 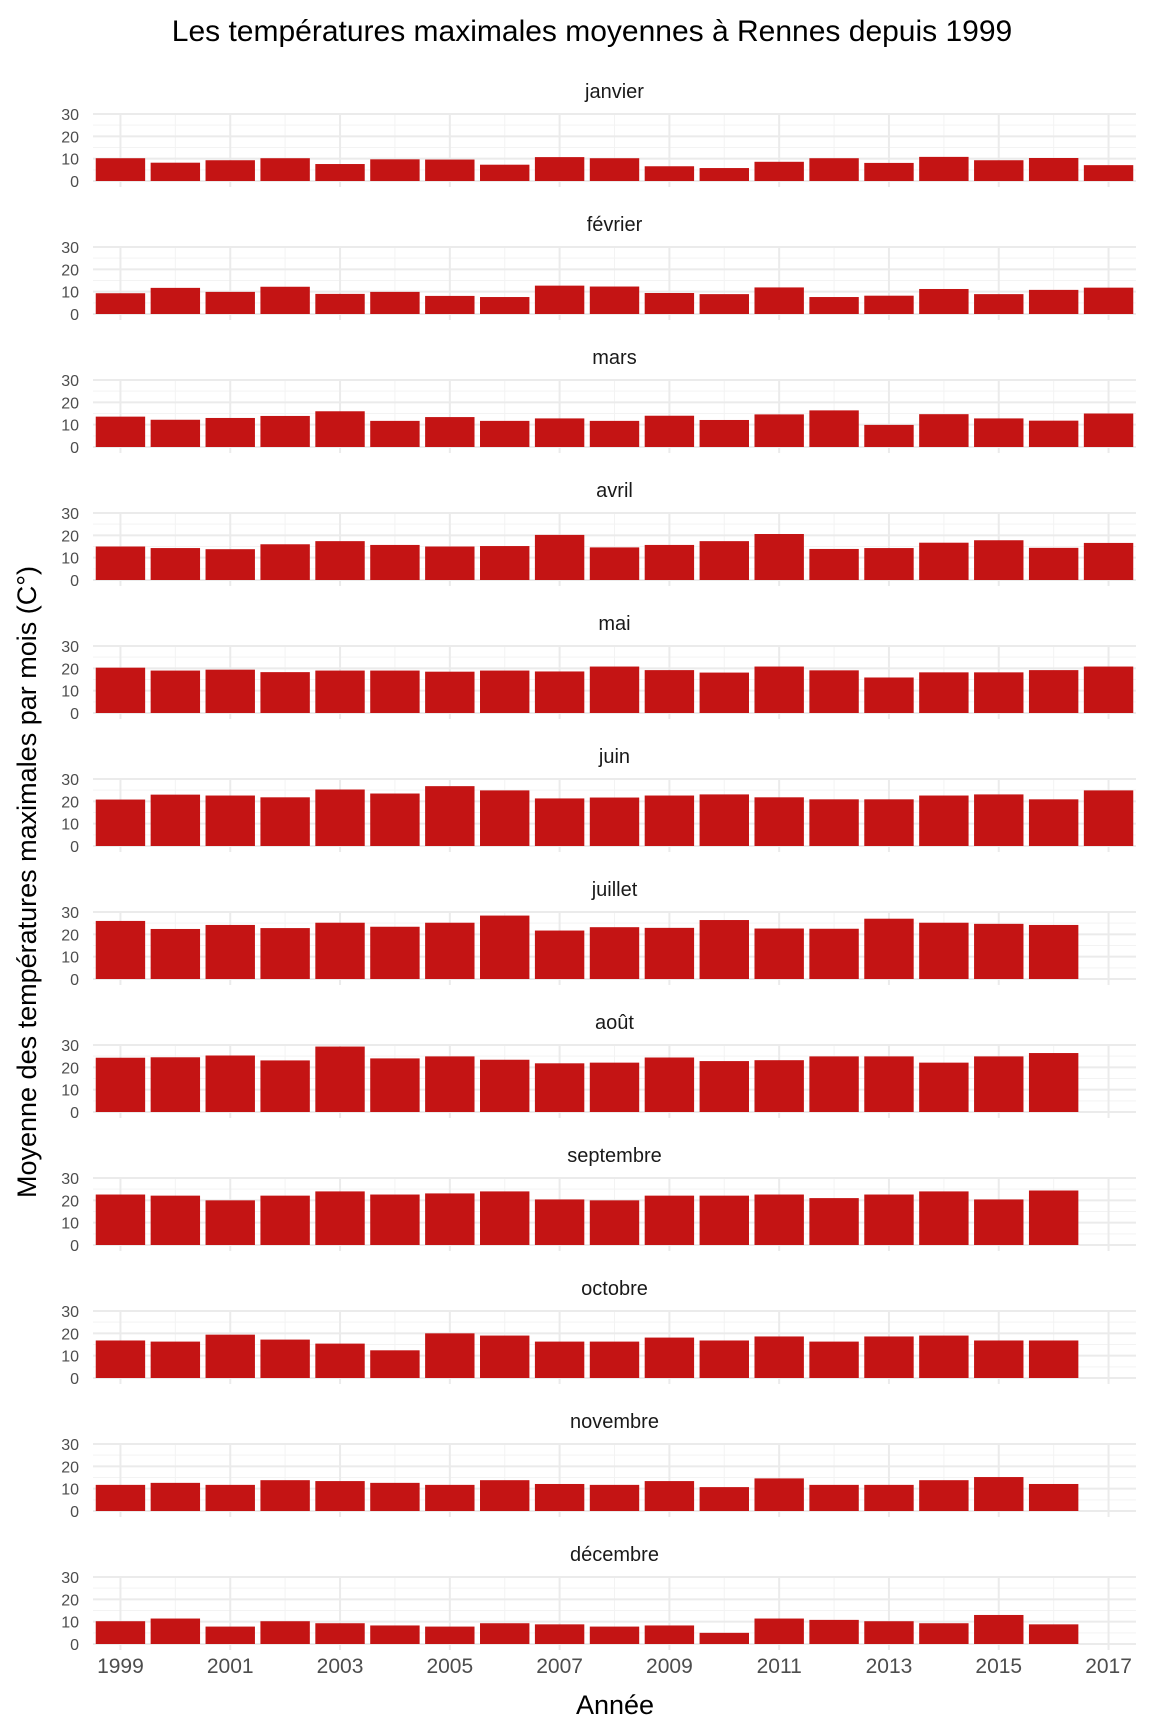 I want to click on bar-septembre-2006, so click(x=505, y=1218).